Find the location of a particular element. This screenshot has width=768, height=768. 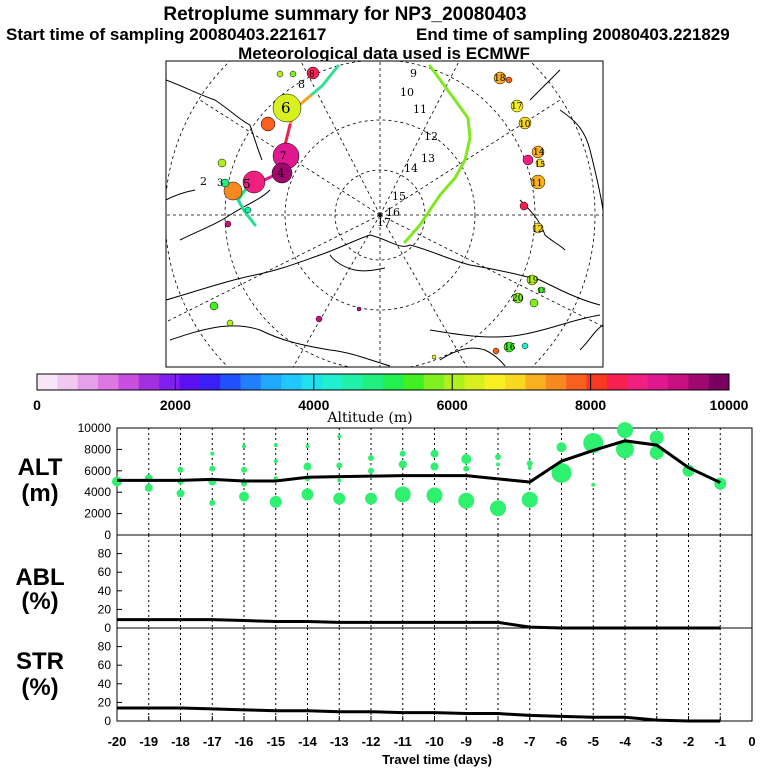

colorbar: 0 2000 4000 6000 8000 10000 Altitude (m) is located at coordinates (391, 399).